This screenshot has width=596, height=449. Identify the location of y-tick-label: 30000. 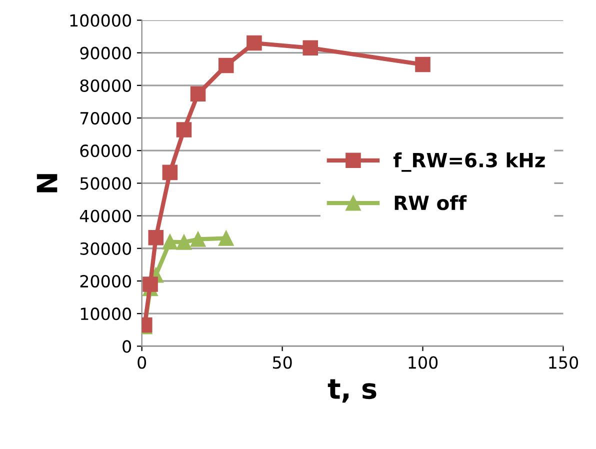
(106, 248).